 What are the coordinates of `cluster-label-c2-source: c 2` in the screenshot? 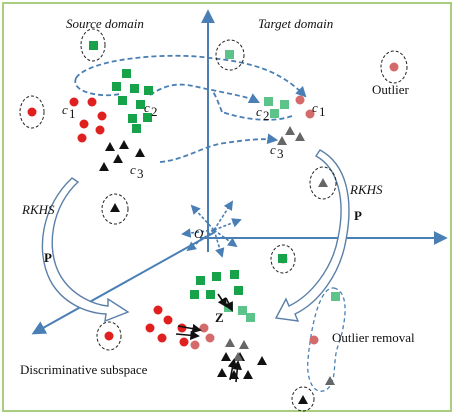 It's located at (151, 109).